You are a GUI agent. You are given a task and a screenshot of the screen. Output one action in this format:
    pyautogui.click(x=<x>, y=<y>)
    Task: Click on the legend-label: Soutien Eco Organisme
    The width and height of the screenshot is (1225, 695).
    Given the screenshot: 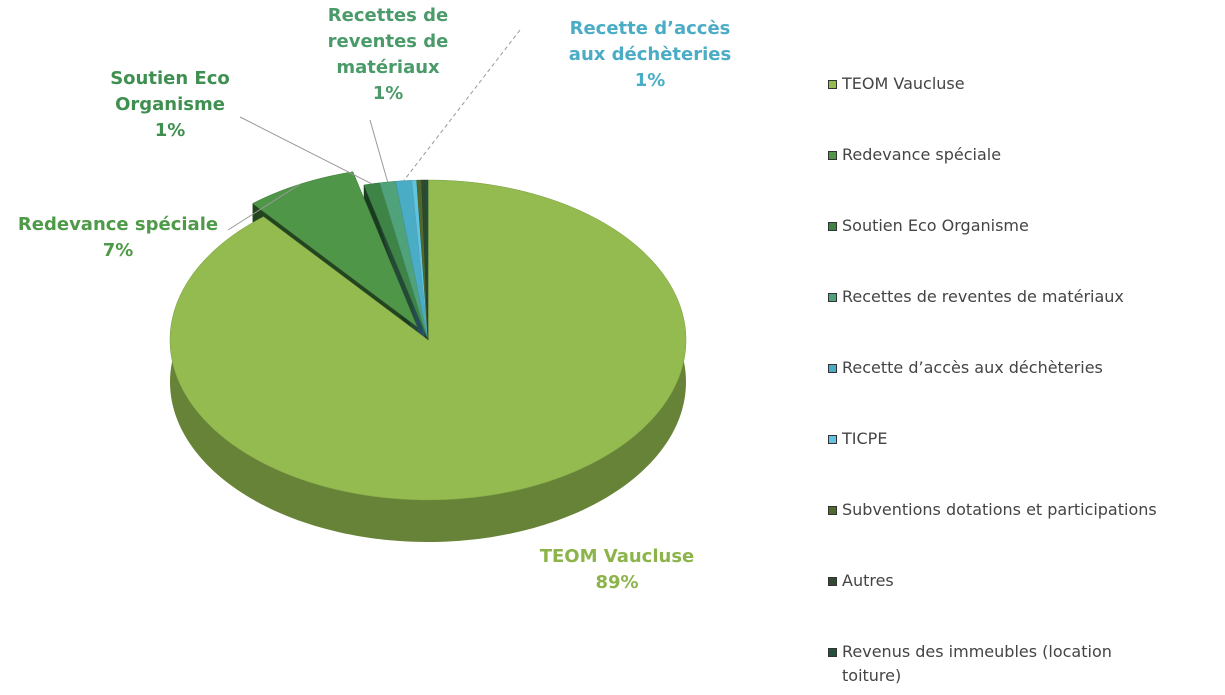 What is the action you would take?
    pyautogui.click(x=935, y=225)
    